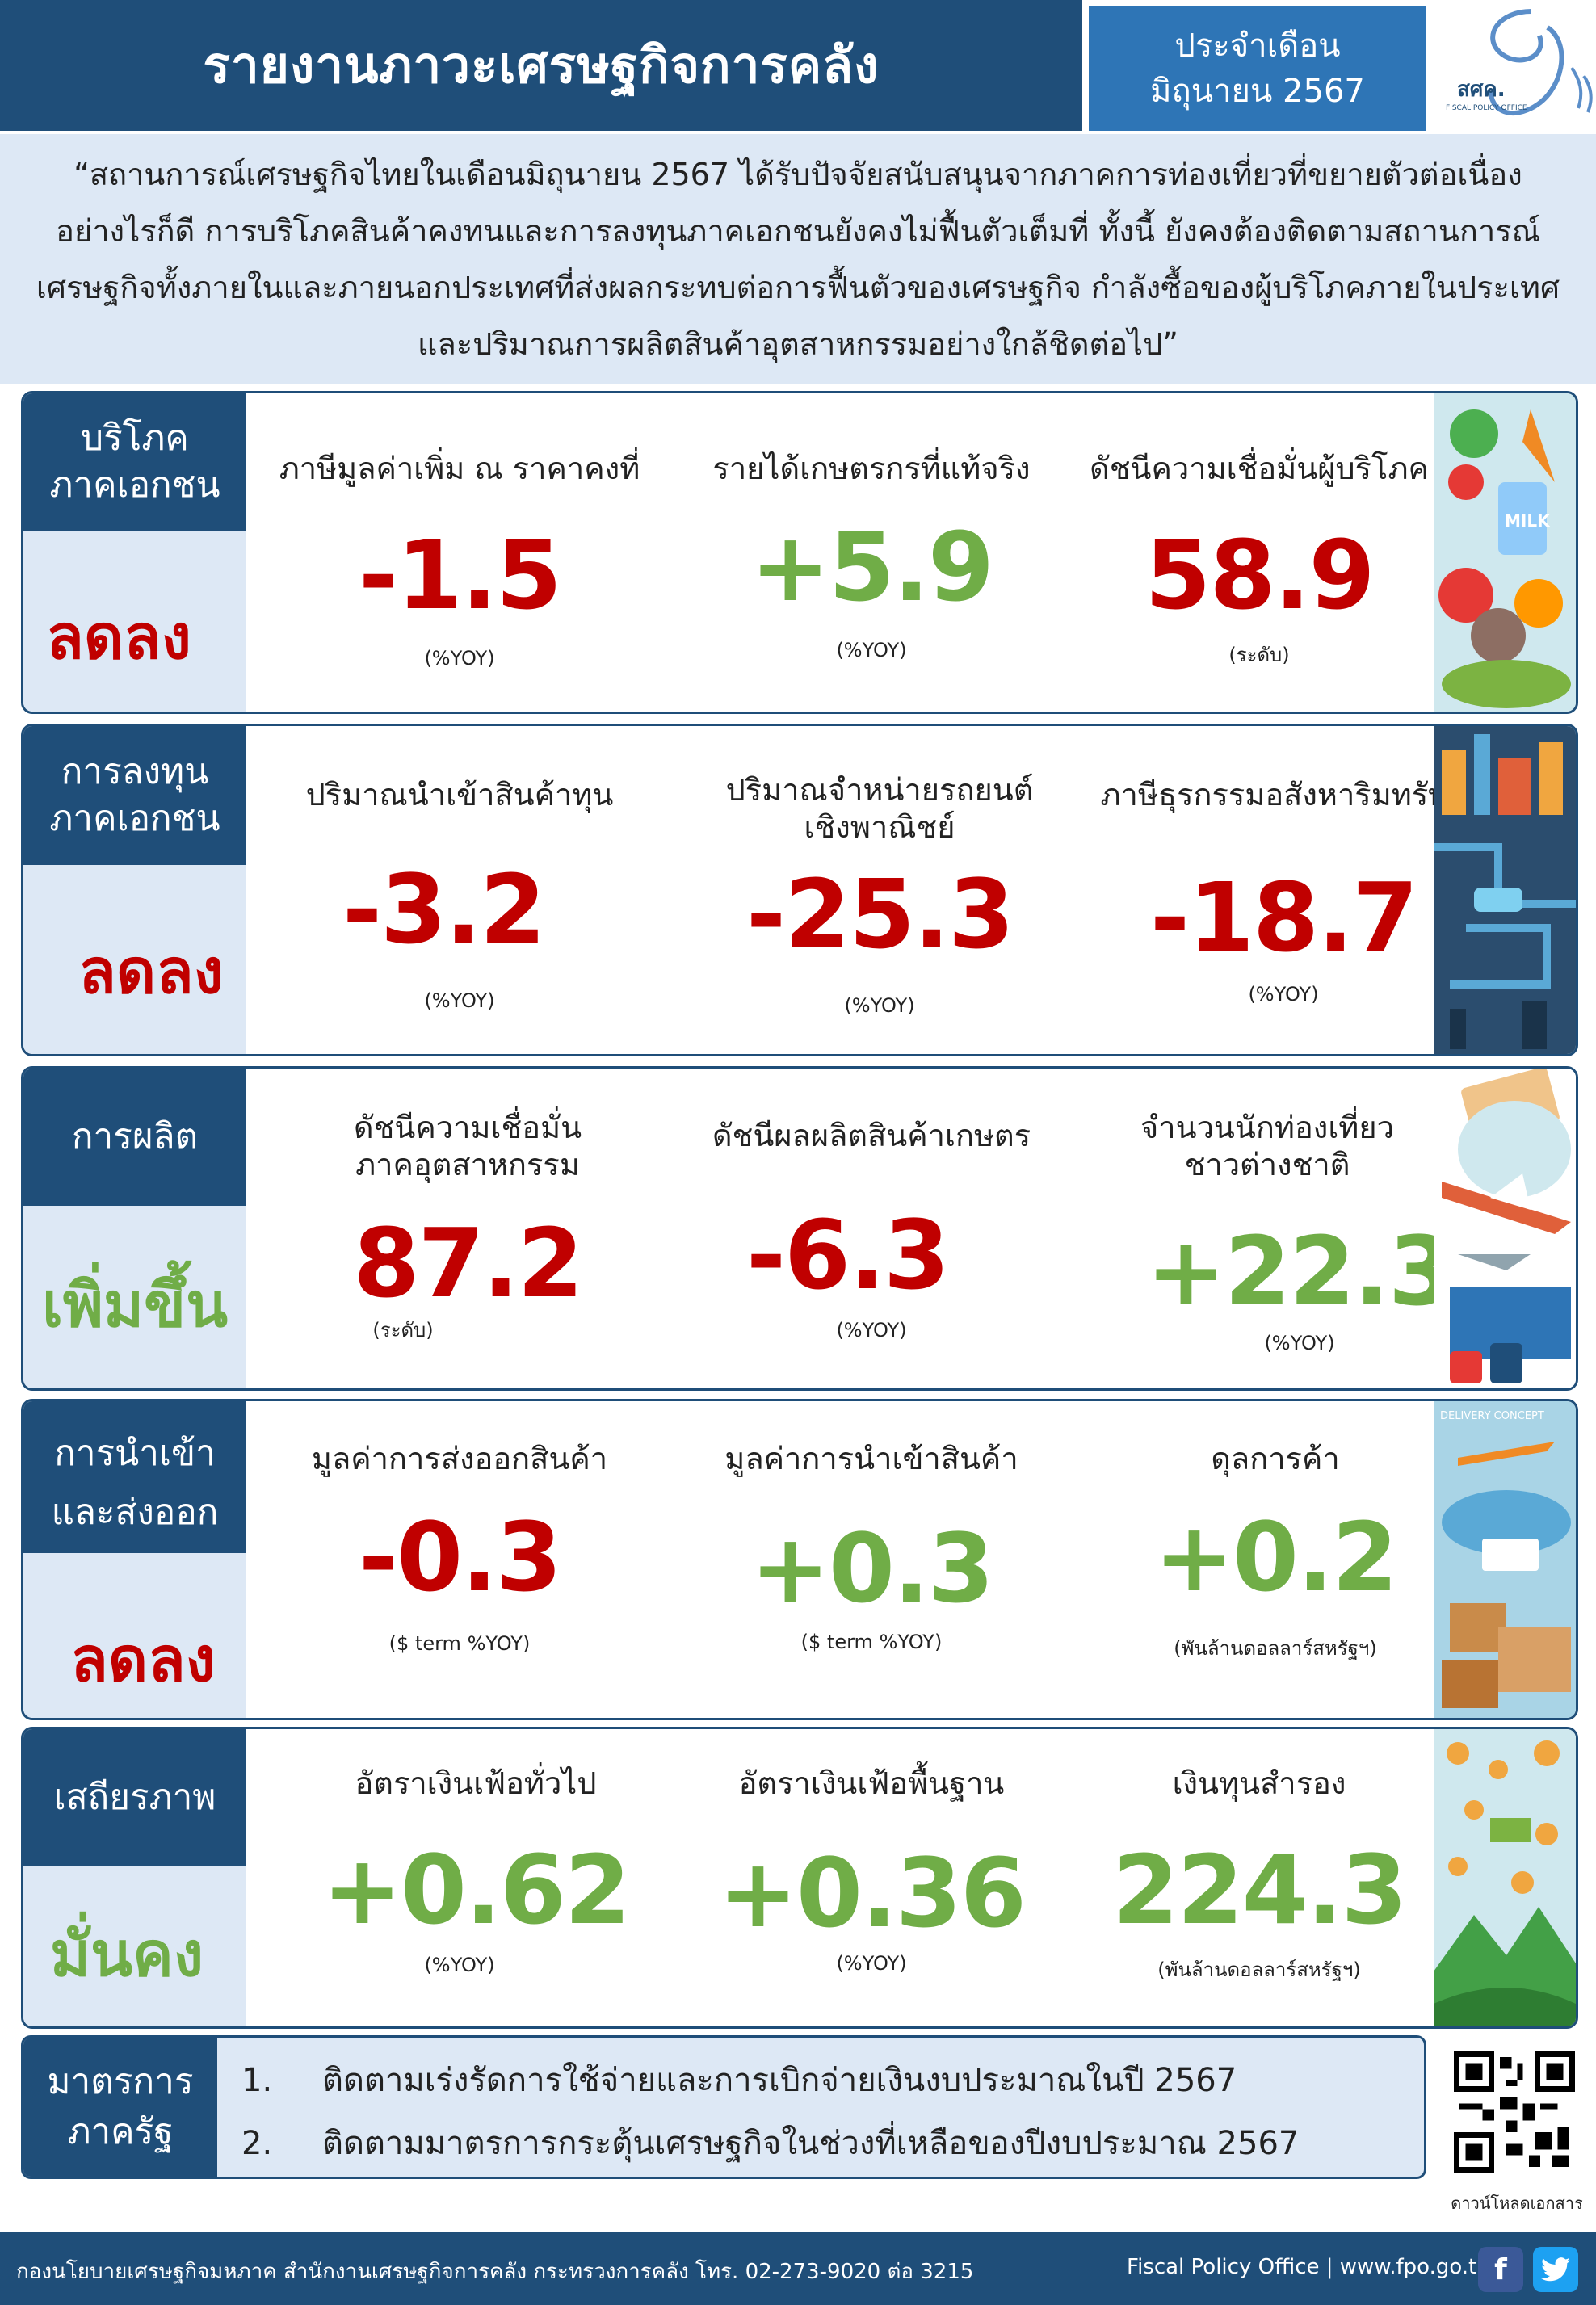 This screenshot has width=1596, height=2305. What do you see at coordinates (1283, 794) in the screenshot?
I see `metric-title: ภาษีธุรกรรมอสังหาริมทรัพย์` at bounding box center [1283, 794].